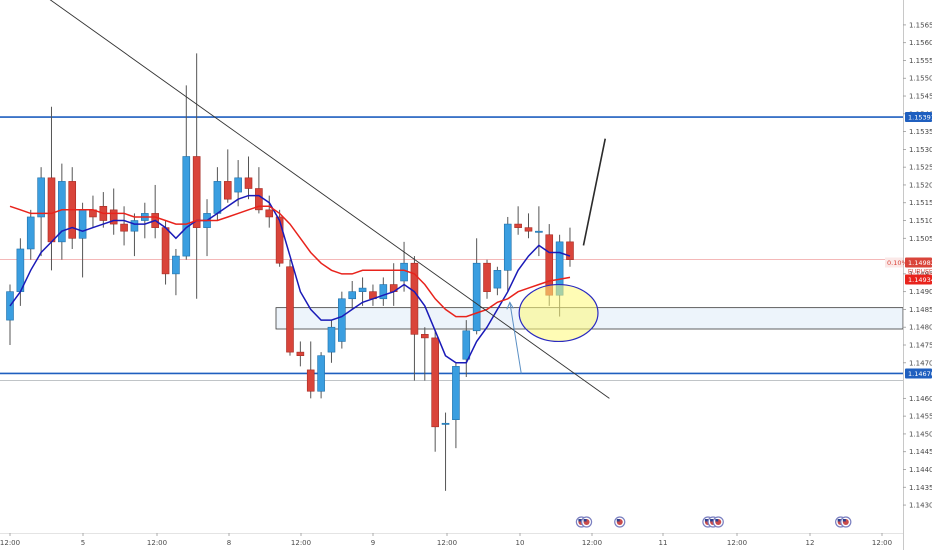  Describe the element at coordinates (920, 132) in the screenshot. I see `price-tick-label: 1.15350` at that location.